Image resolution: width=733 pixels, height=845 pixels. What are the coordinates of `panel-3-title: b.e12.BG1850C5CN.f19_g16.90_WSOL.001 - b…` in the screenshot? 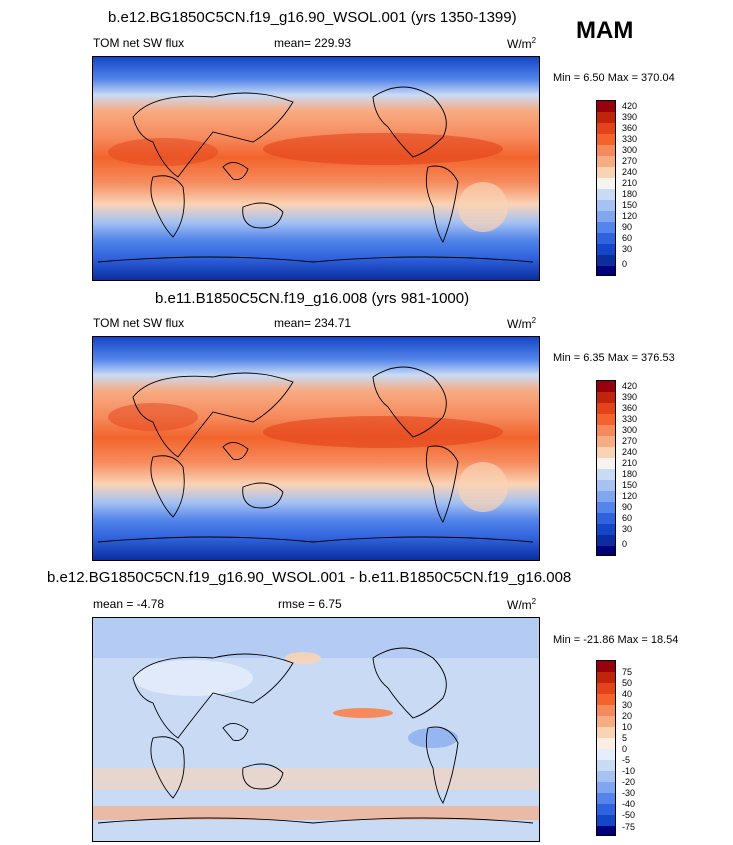 It's located at (309, 577).